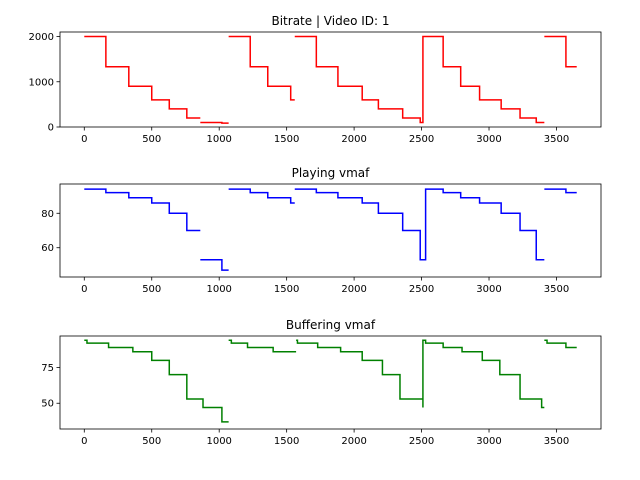  I want to click on y-tick-label: 0, so click(51, 128).